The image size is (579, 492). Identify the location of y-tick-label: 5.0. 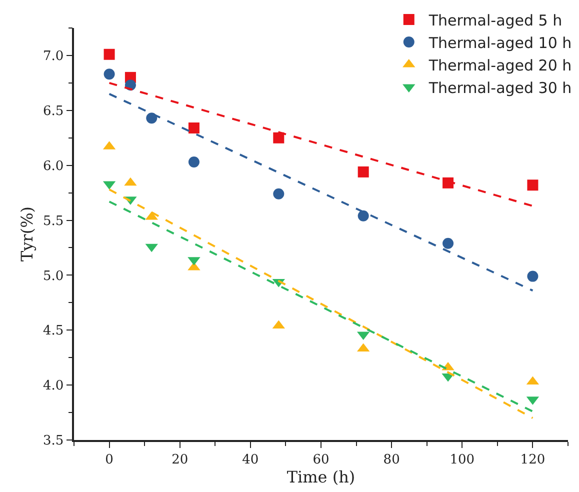
(53, 276).